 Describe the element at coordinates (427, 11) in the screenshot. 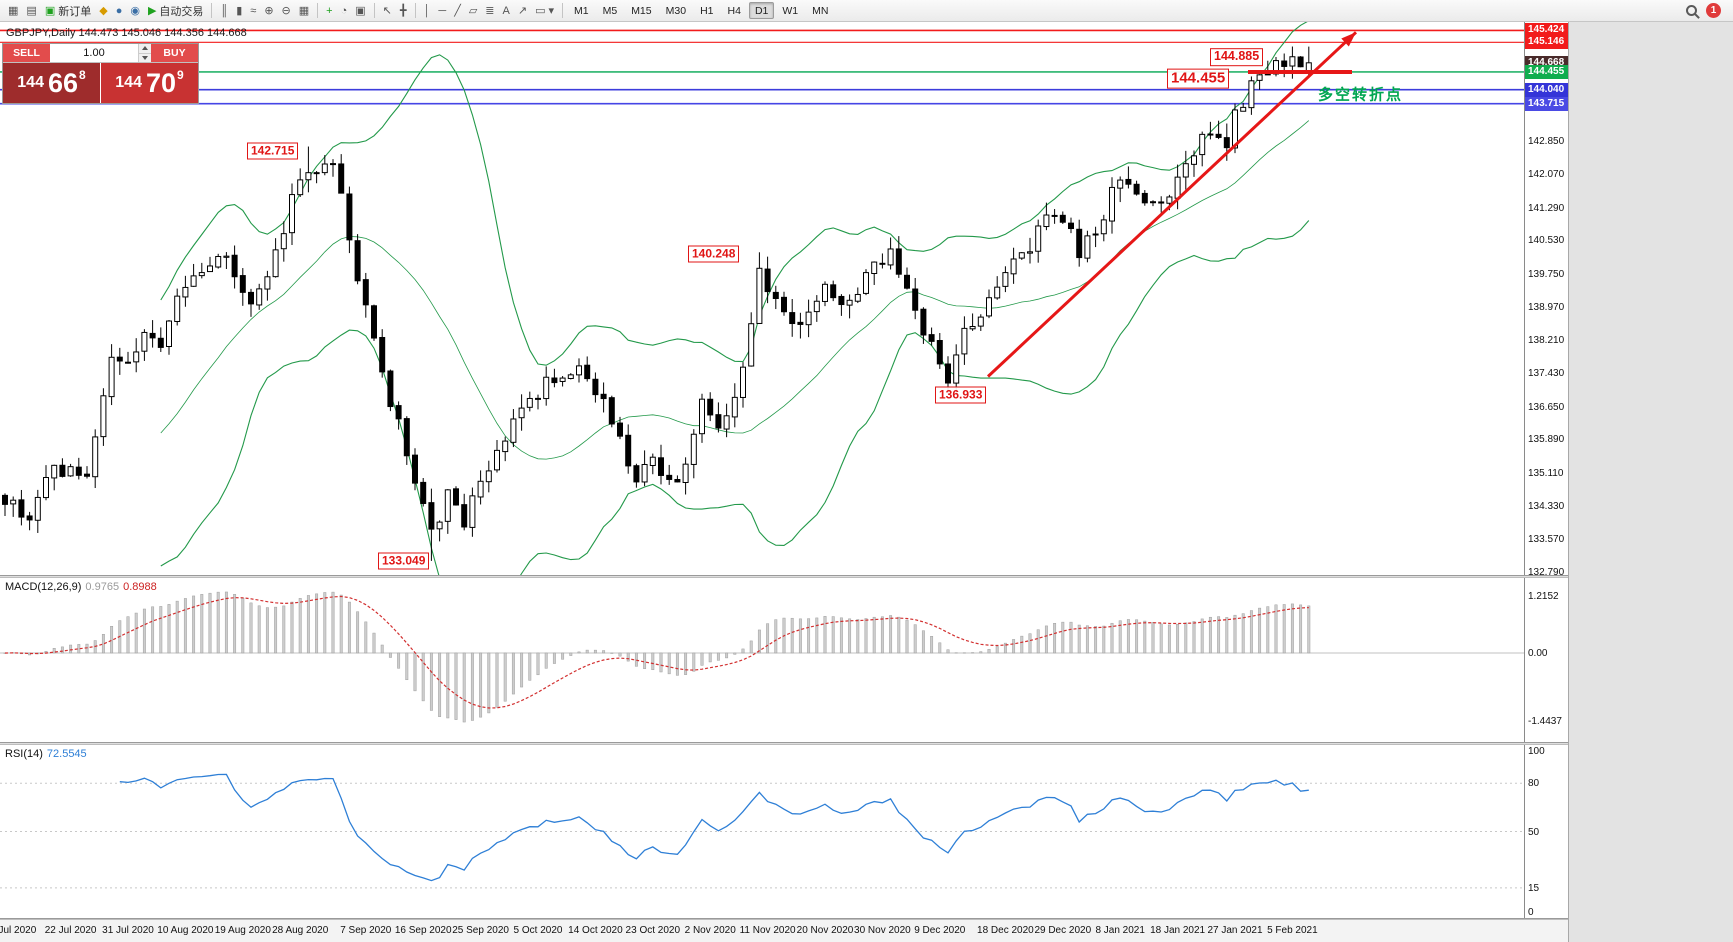

I see `vertical-line-tool-button: │` at that location.